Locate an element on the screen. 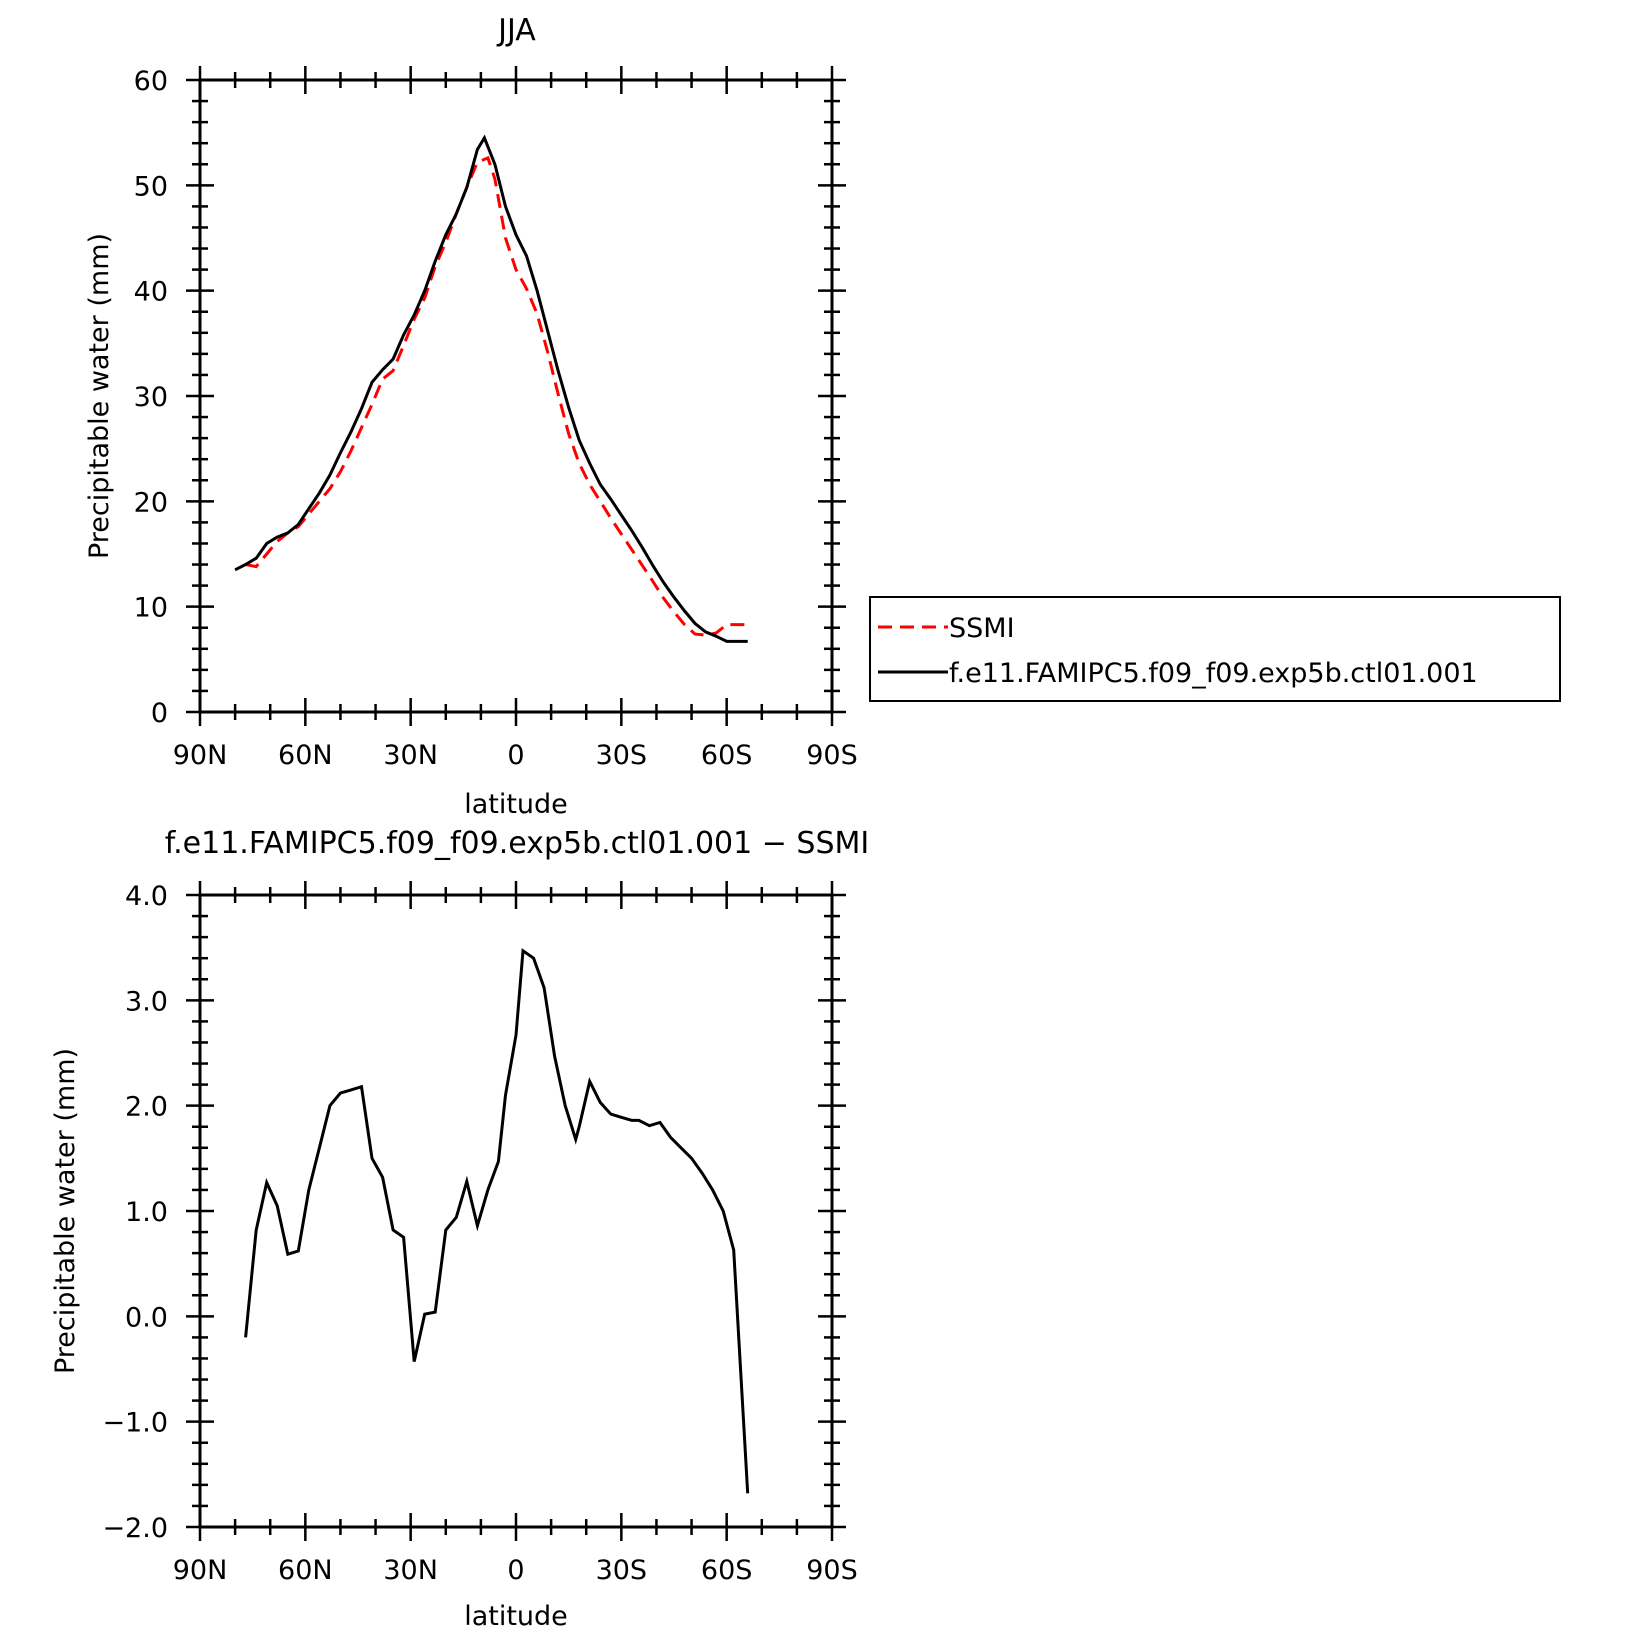 The width and height of the screenshot is (1630, 1630). bottom-y-tick-labels: −2.0 −1.0 0.0 1.0 2.0 3.0 4.0 is located at coordinates (135, 1212).